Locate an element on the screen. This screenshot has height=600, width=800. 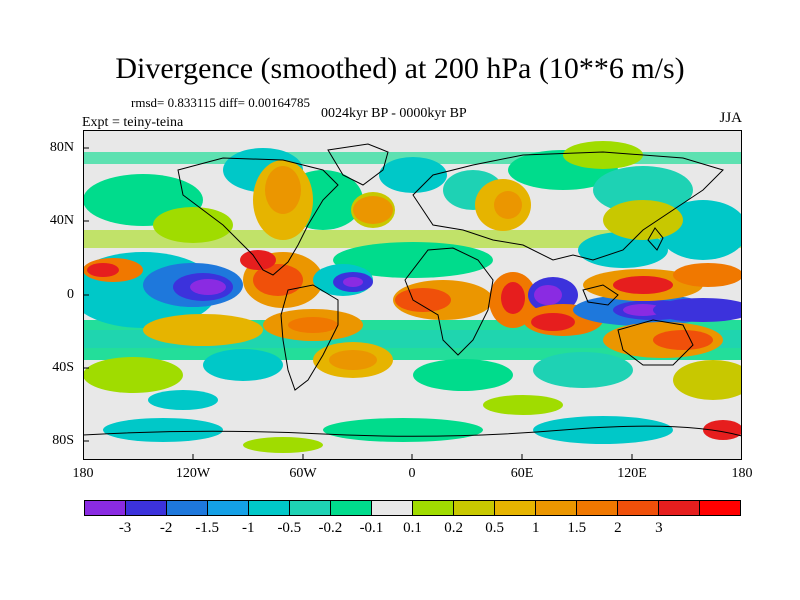
coast-eurasia is located at coordinates (568, 206).